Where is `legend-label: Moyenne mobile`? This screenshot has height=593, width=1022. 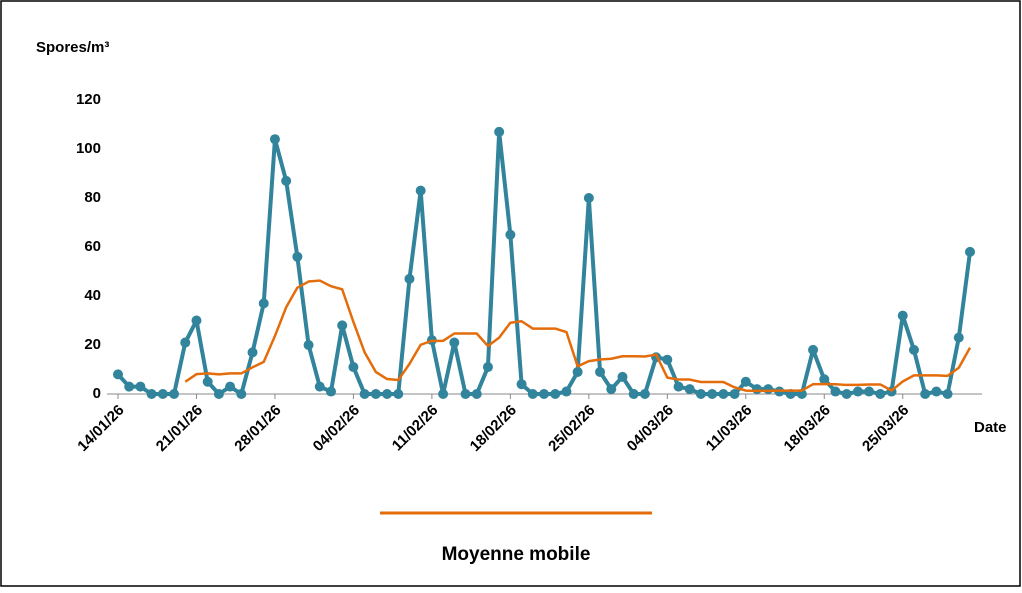 legend-label: Moyenne mobile is located at coordinates (516, 554).